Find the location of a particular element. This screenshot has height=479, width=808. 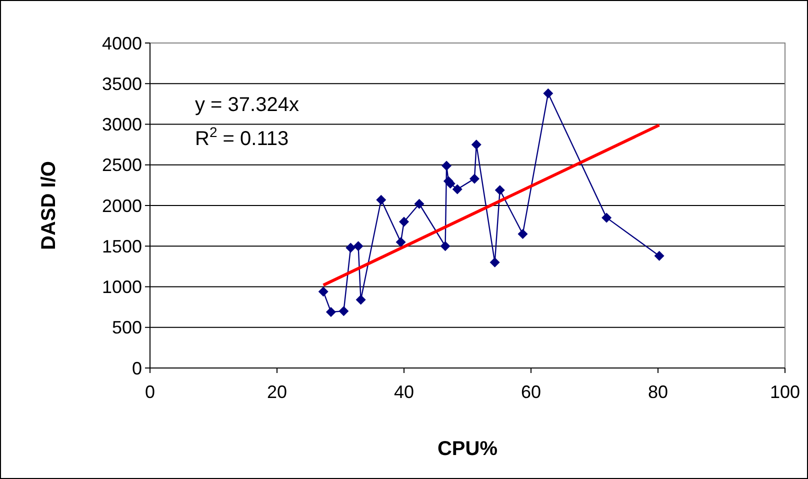

x-tick-label: 80 is located at coordinates (658, 392).